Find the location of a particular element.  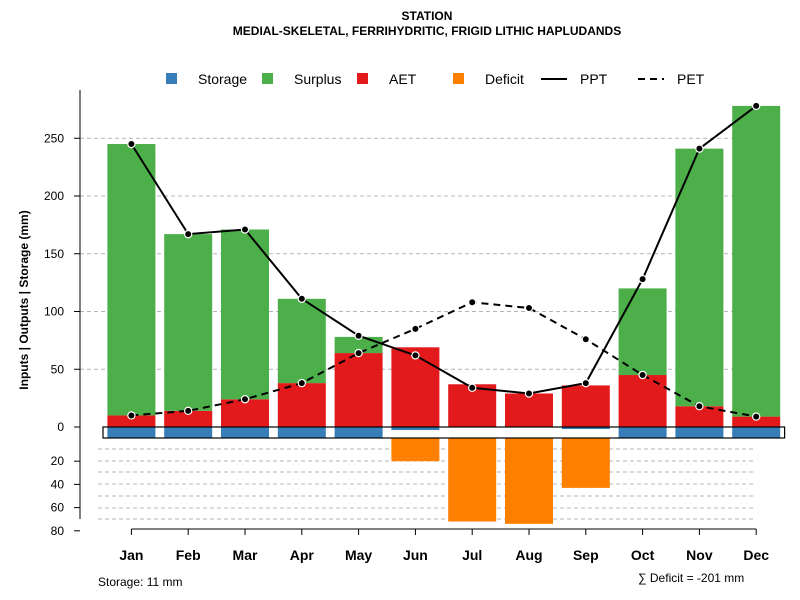

storage-note: Storage: 11 mm is located at coordinates (140, 582).